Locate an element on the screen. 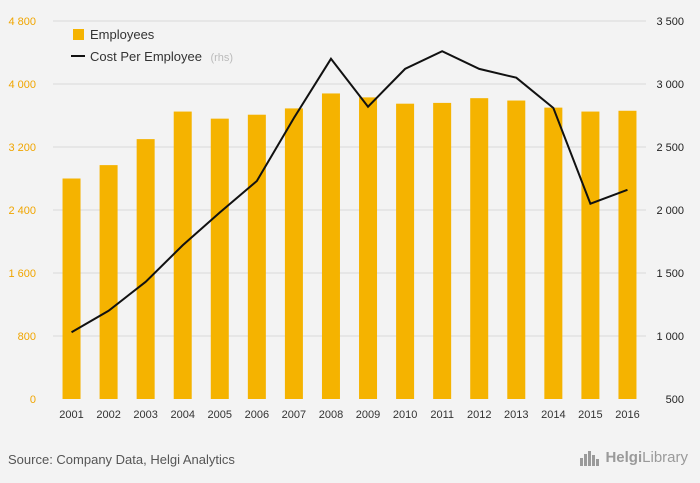 The image size is (700, 483). x-tick-label: 2012 is located at coordinates (479, 415).